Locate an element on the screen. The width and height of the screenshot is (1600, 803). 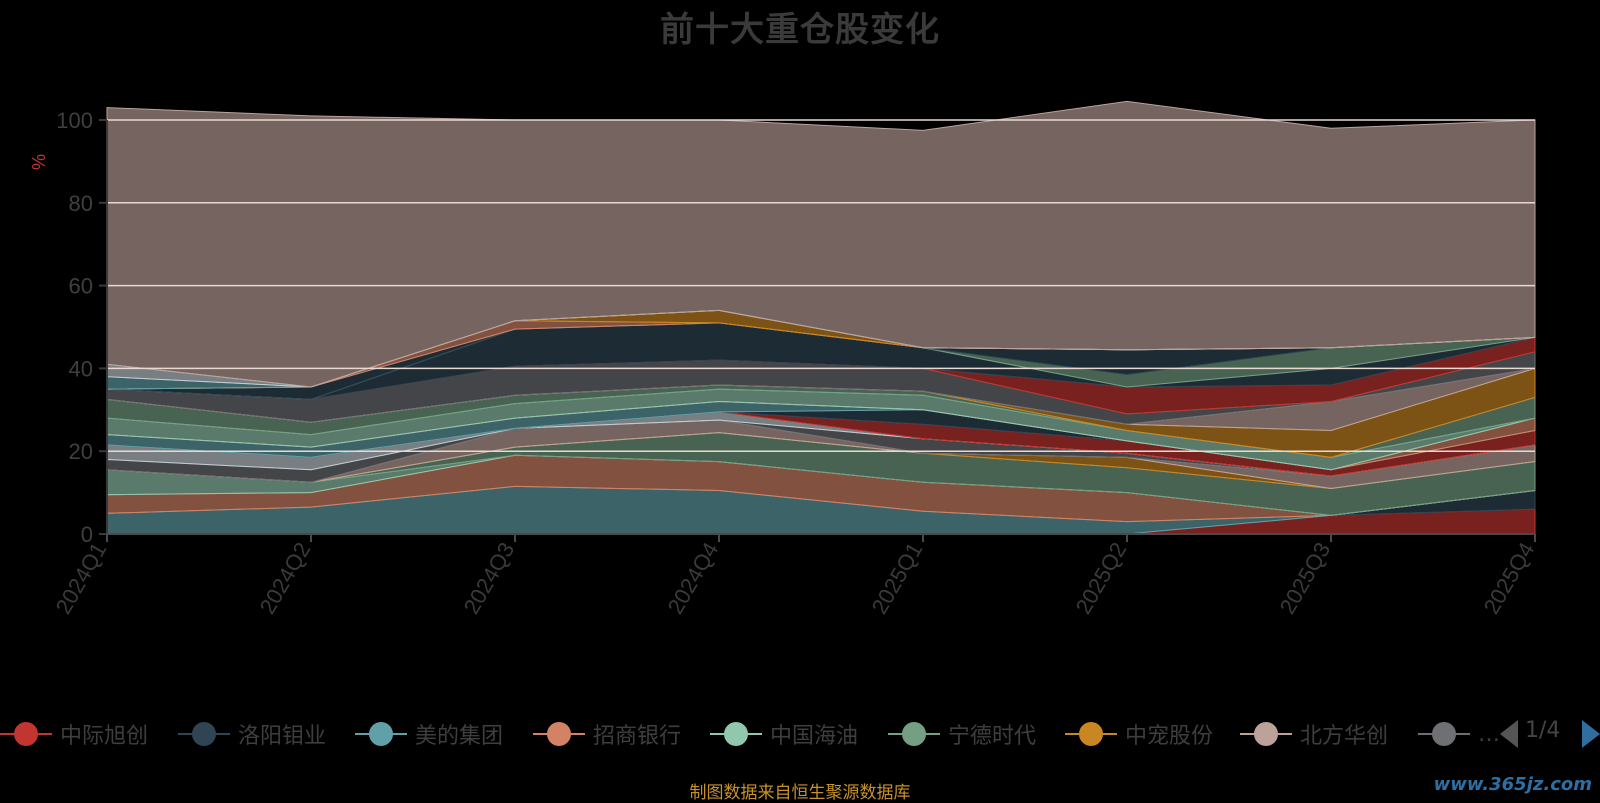
y-axis-label: % is located at coordinates (39, 162).